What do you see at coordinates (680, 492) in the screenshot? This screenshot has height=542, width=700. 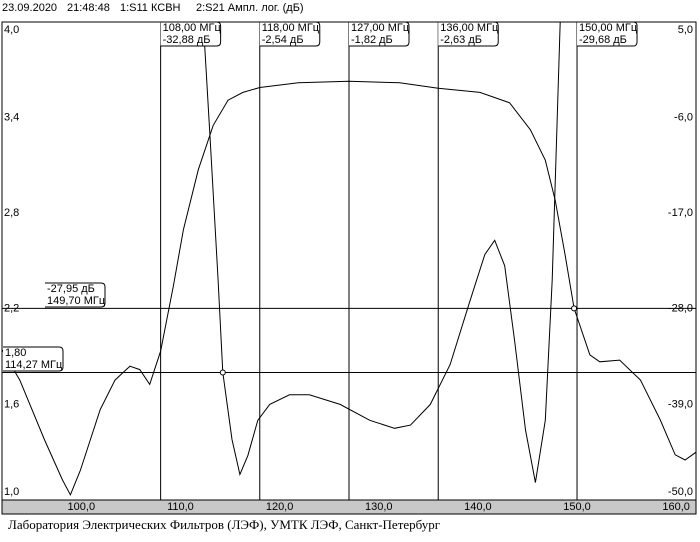 I see `y2-tick-label: -50,0` at bounding box center [680, 492].